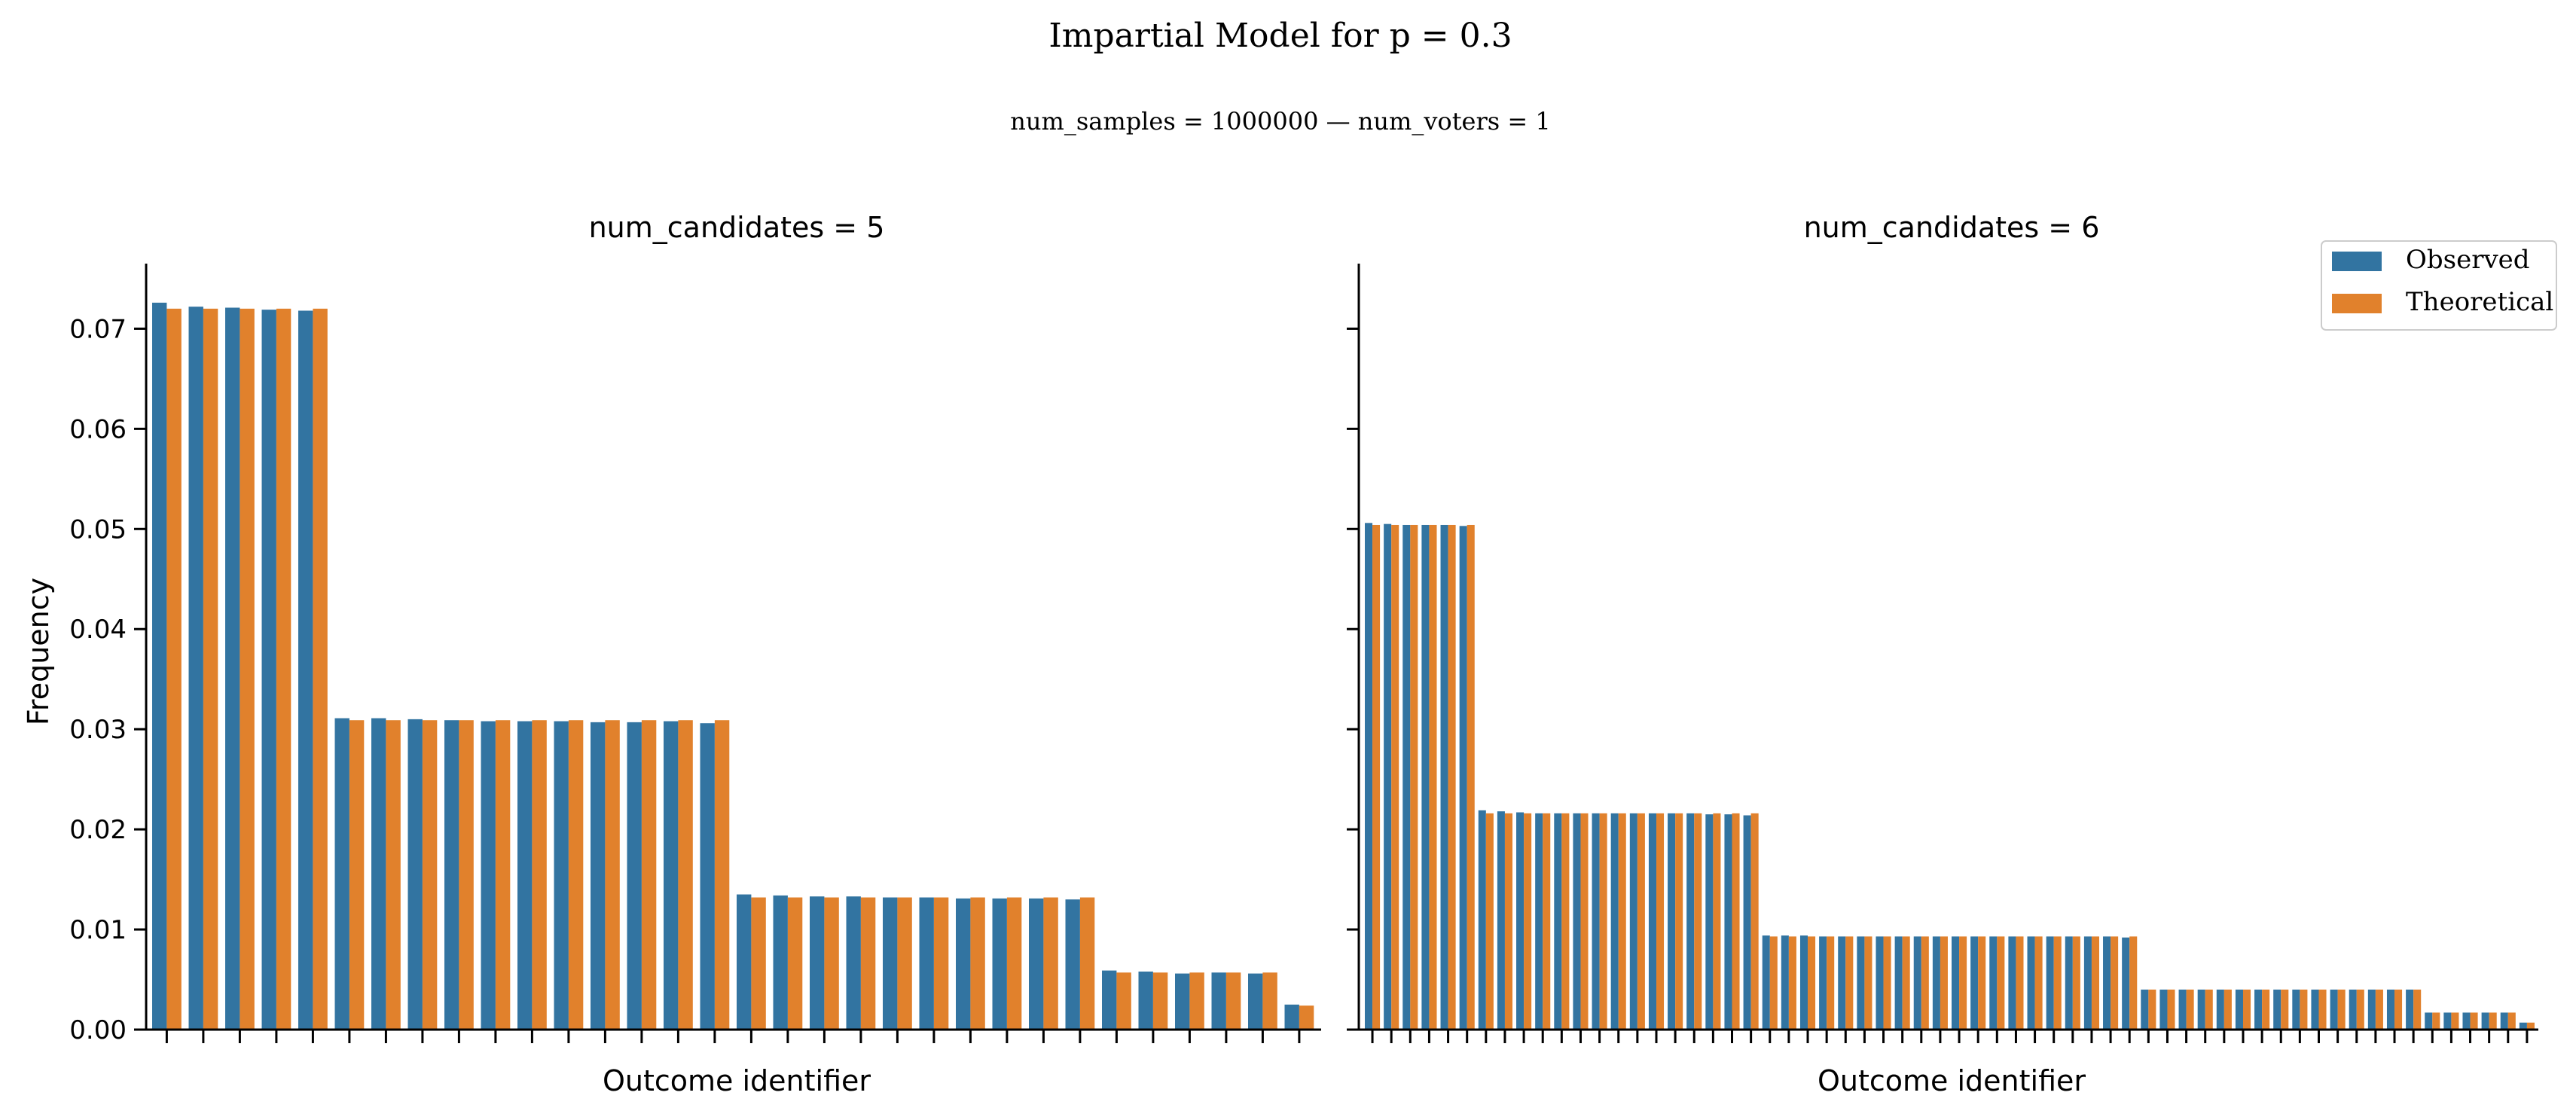  I want to click on y-axis-label: Frequency, so click(38, 651).